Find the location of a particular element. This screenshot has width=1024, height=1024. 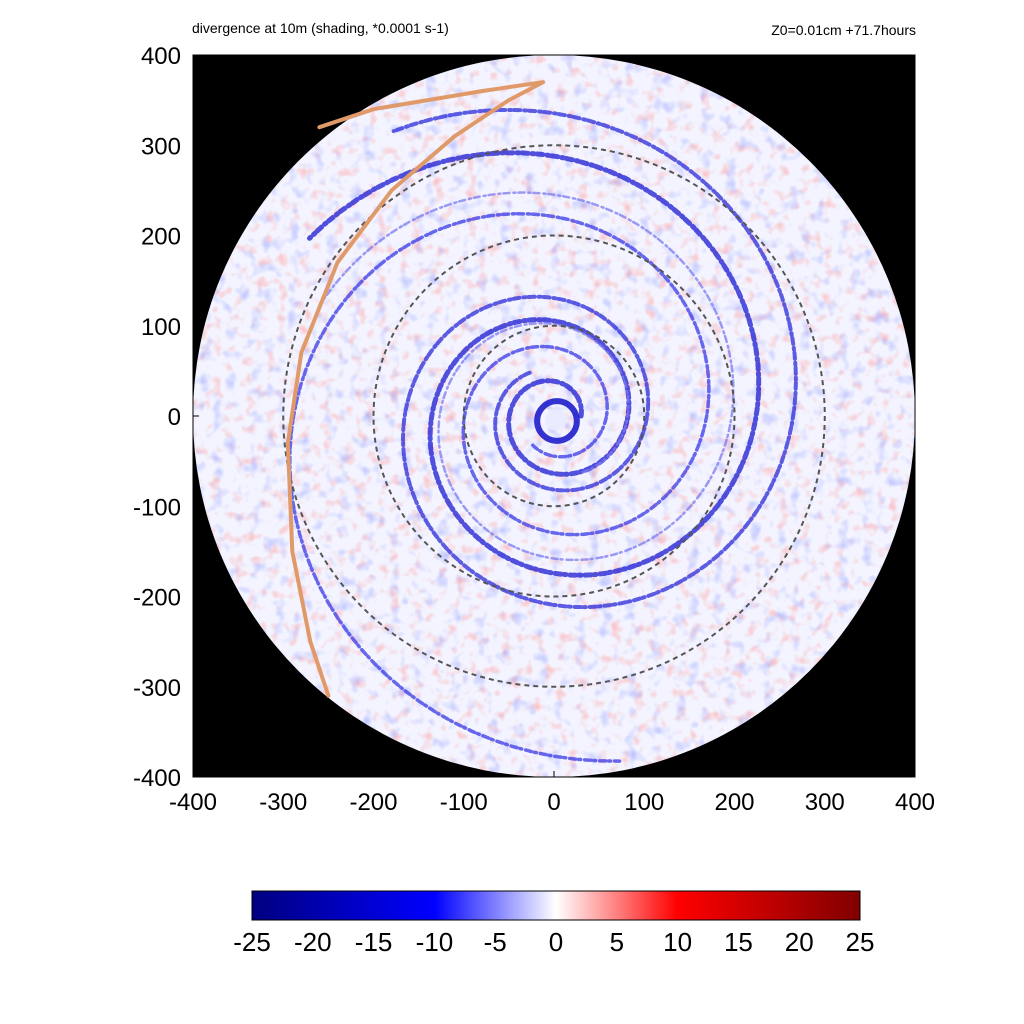

y-tick-label: 100 is located at coordinates (161, 327).